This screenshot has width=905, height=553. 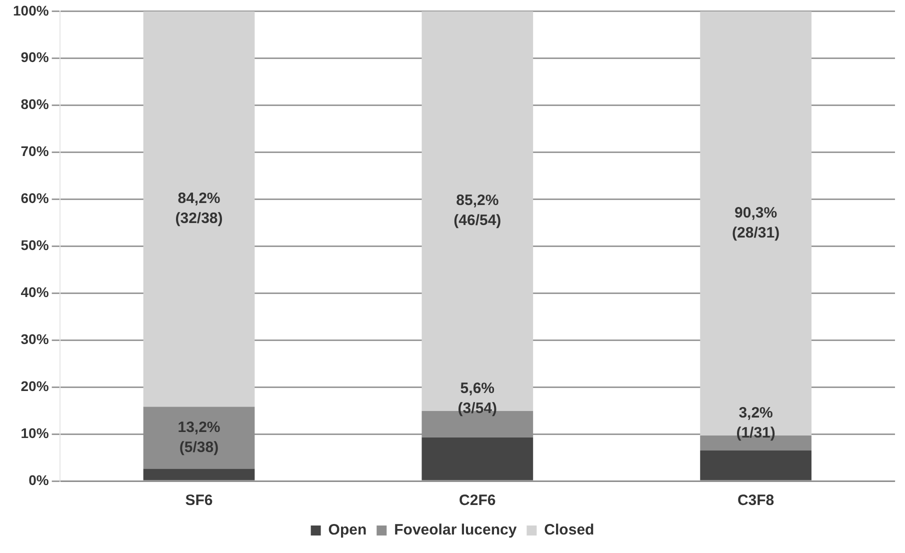 What do you see at coordinates (35, 338) in the screenshot?
I see `y-tick-label: 30%` at bounding box center [35, 338].